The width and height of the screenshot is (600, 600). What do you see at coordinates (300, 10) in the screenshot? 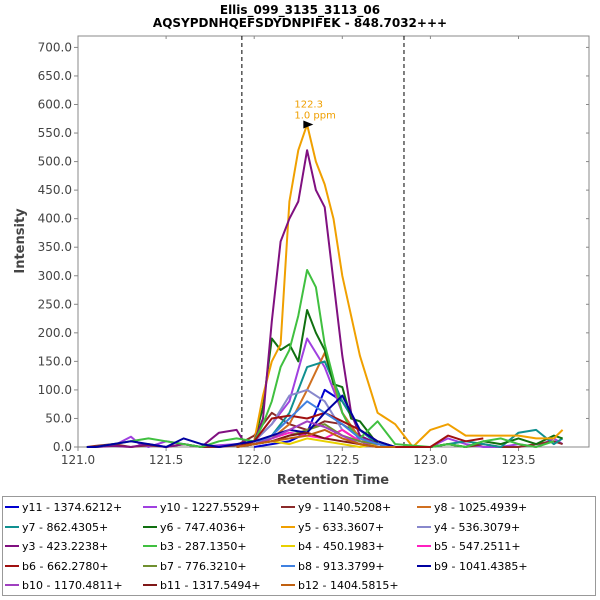
I see `chart-title: Ellis_099_3135_3113_06` at bounding box center [300, 10].